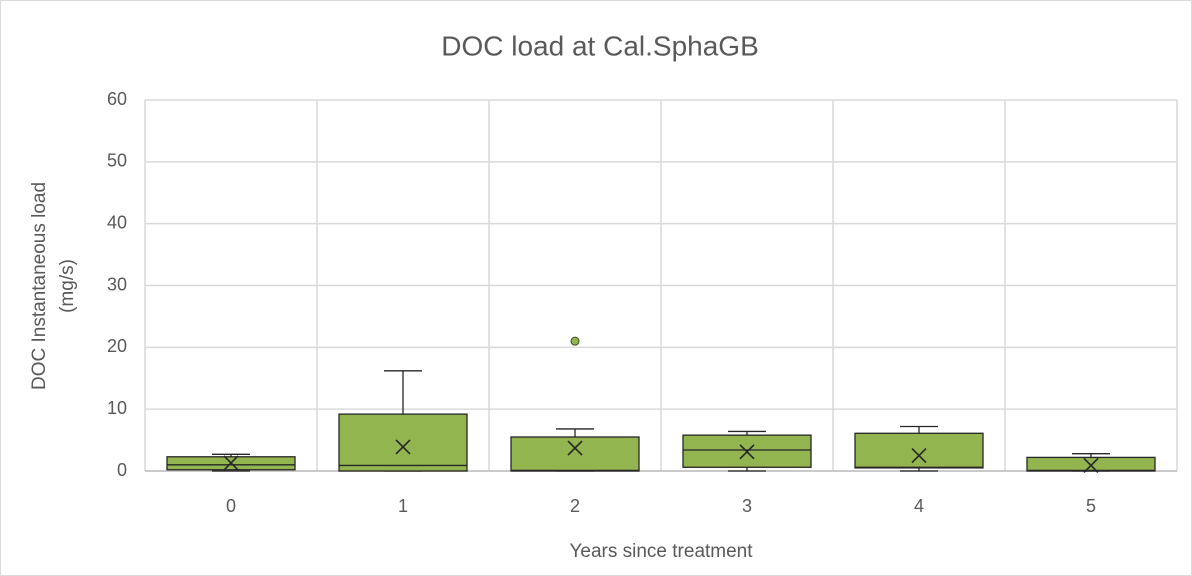 The image size is (1192, 576). What do you see at coordinates (661, 551) in the screenshot?
I see `x-axis-label: Years since treatment` at bounding box center [661, 551].